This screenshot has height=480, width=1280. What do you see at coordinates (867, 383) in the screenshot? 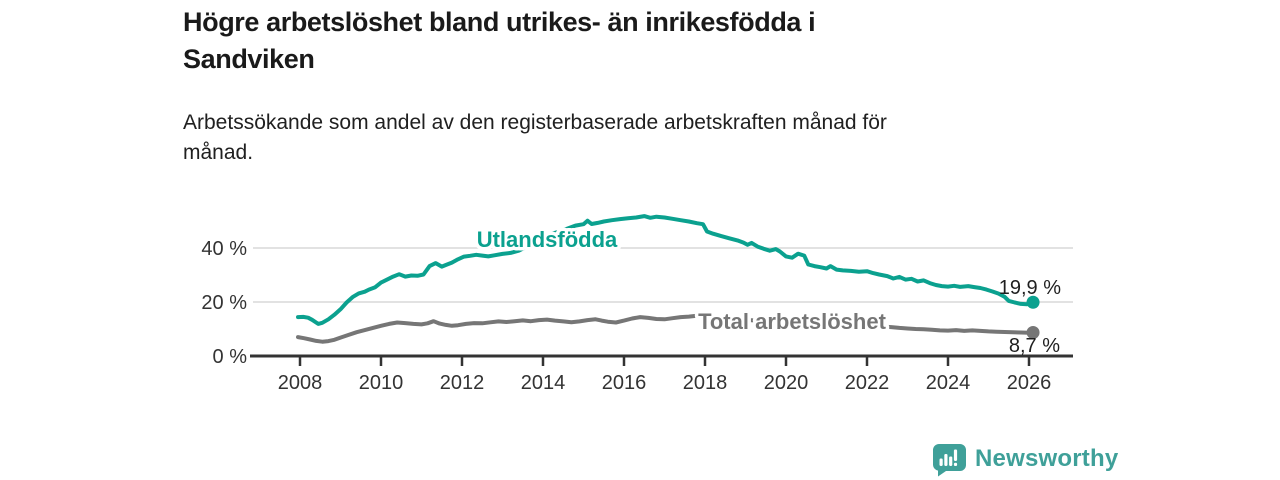
I see `x-tick-label: 2022` at bounding box center [867, 383].